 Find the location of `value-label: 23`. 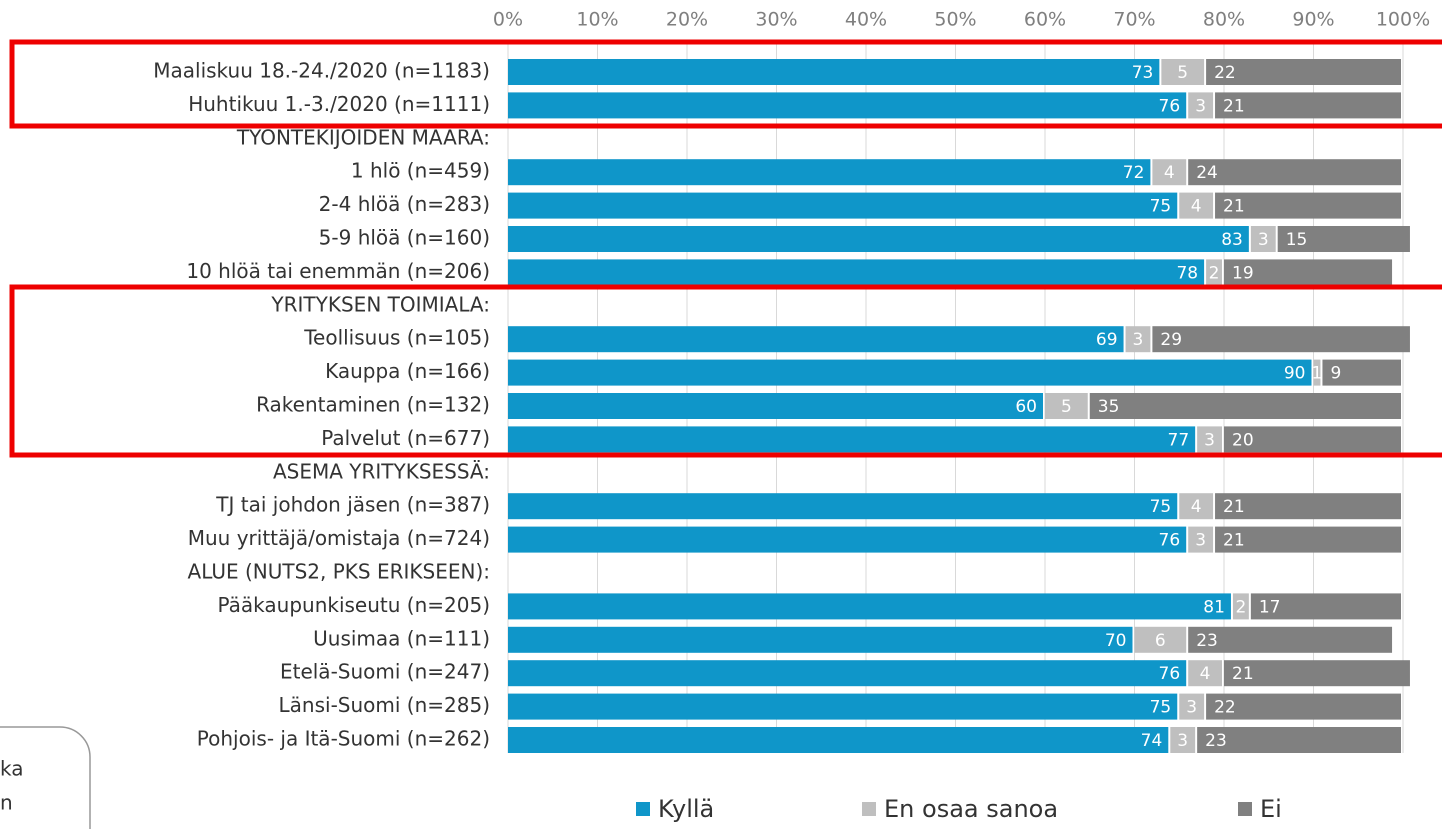

value-label: 23 is located at coordinates (1207, 641).